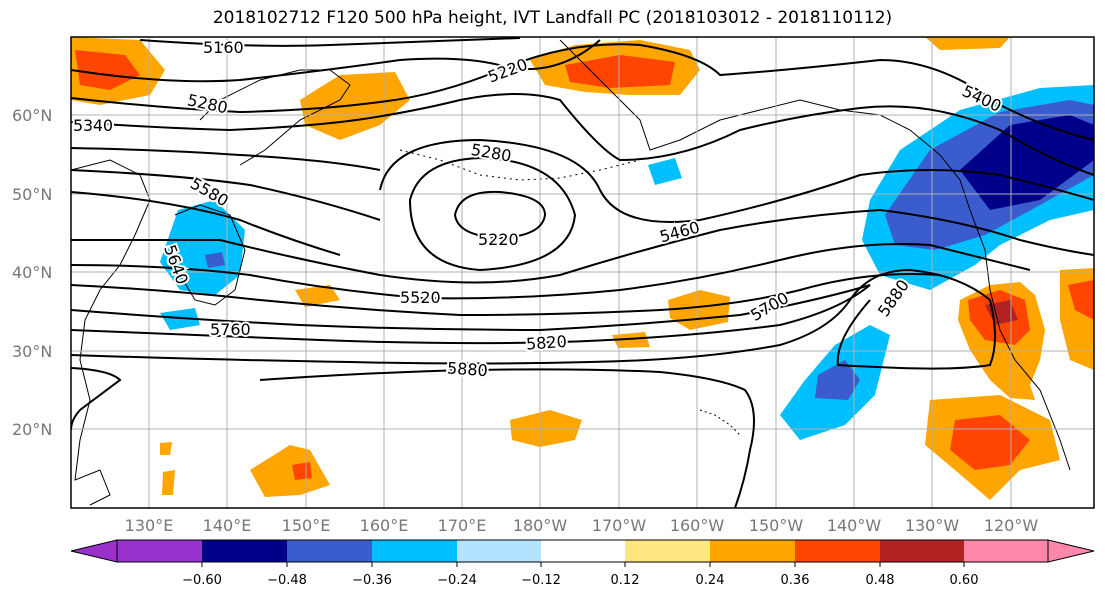 Image resolution: width=1105 pixels, height=601 pixels. What do you see at coordinates (854, 525) in the screenshot?
I see `lon-label: 140°W` at bounding box center [854, 525].